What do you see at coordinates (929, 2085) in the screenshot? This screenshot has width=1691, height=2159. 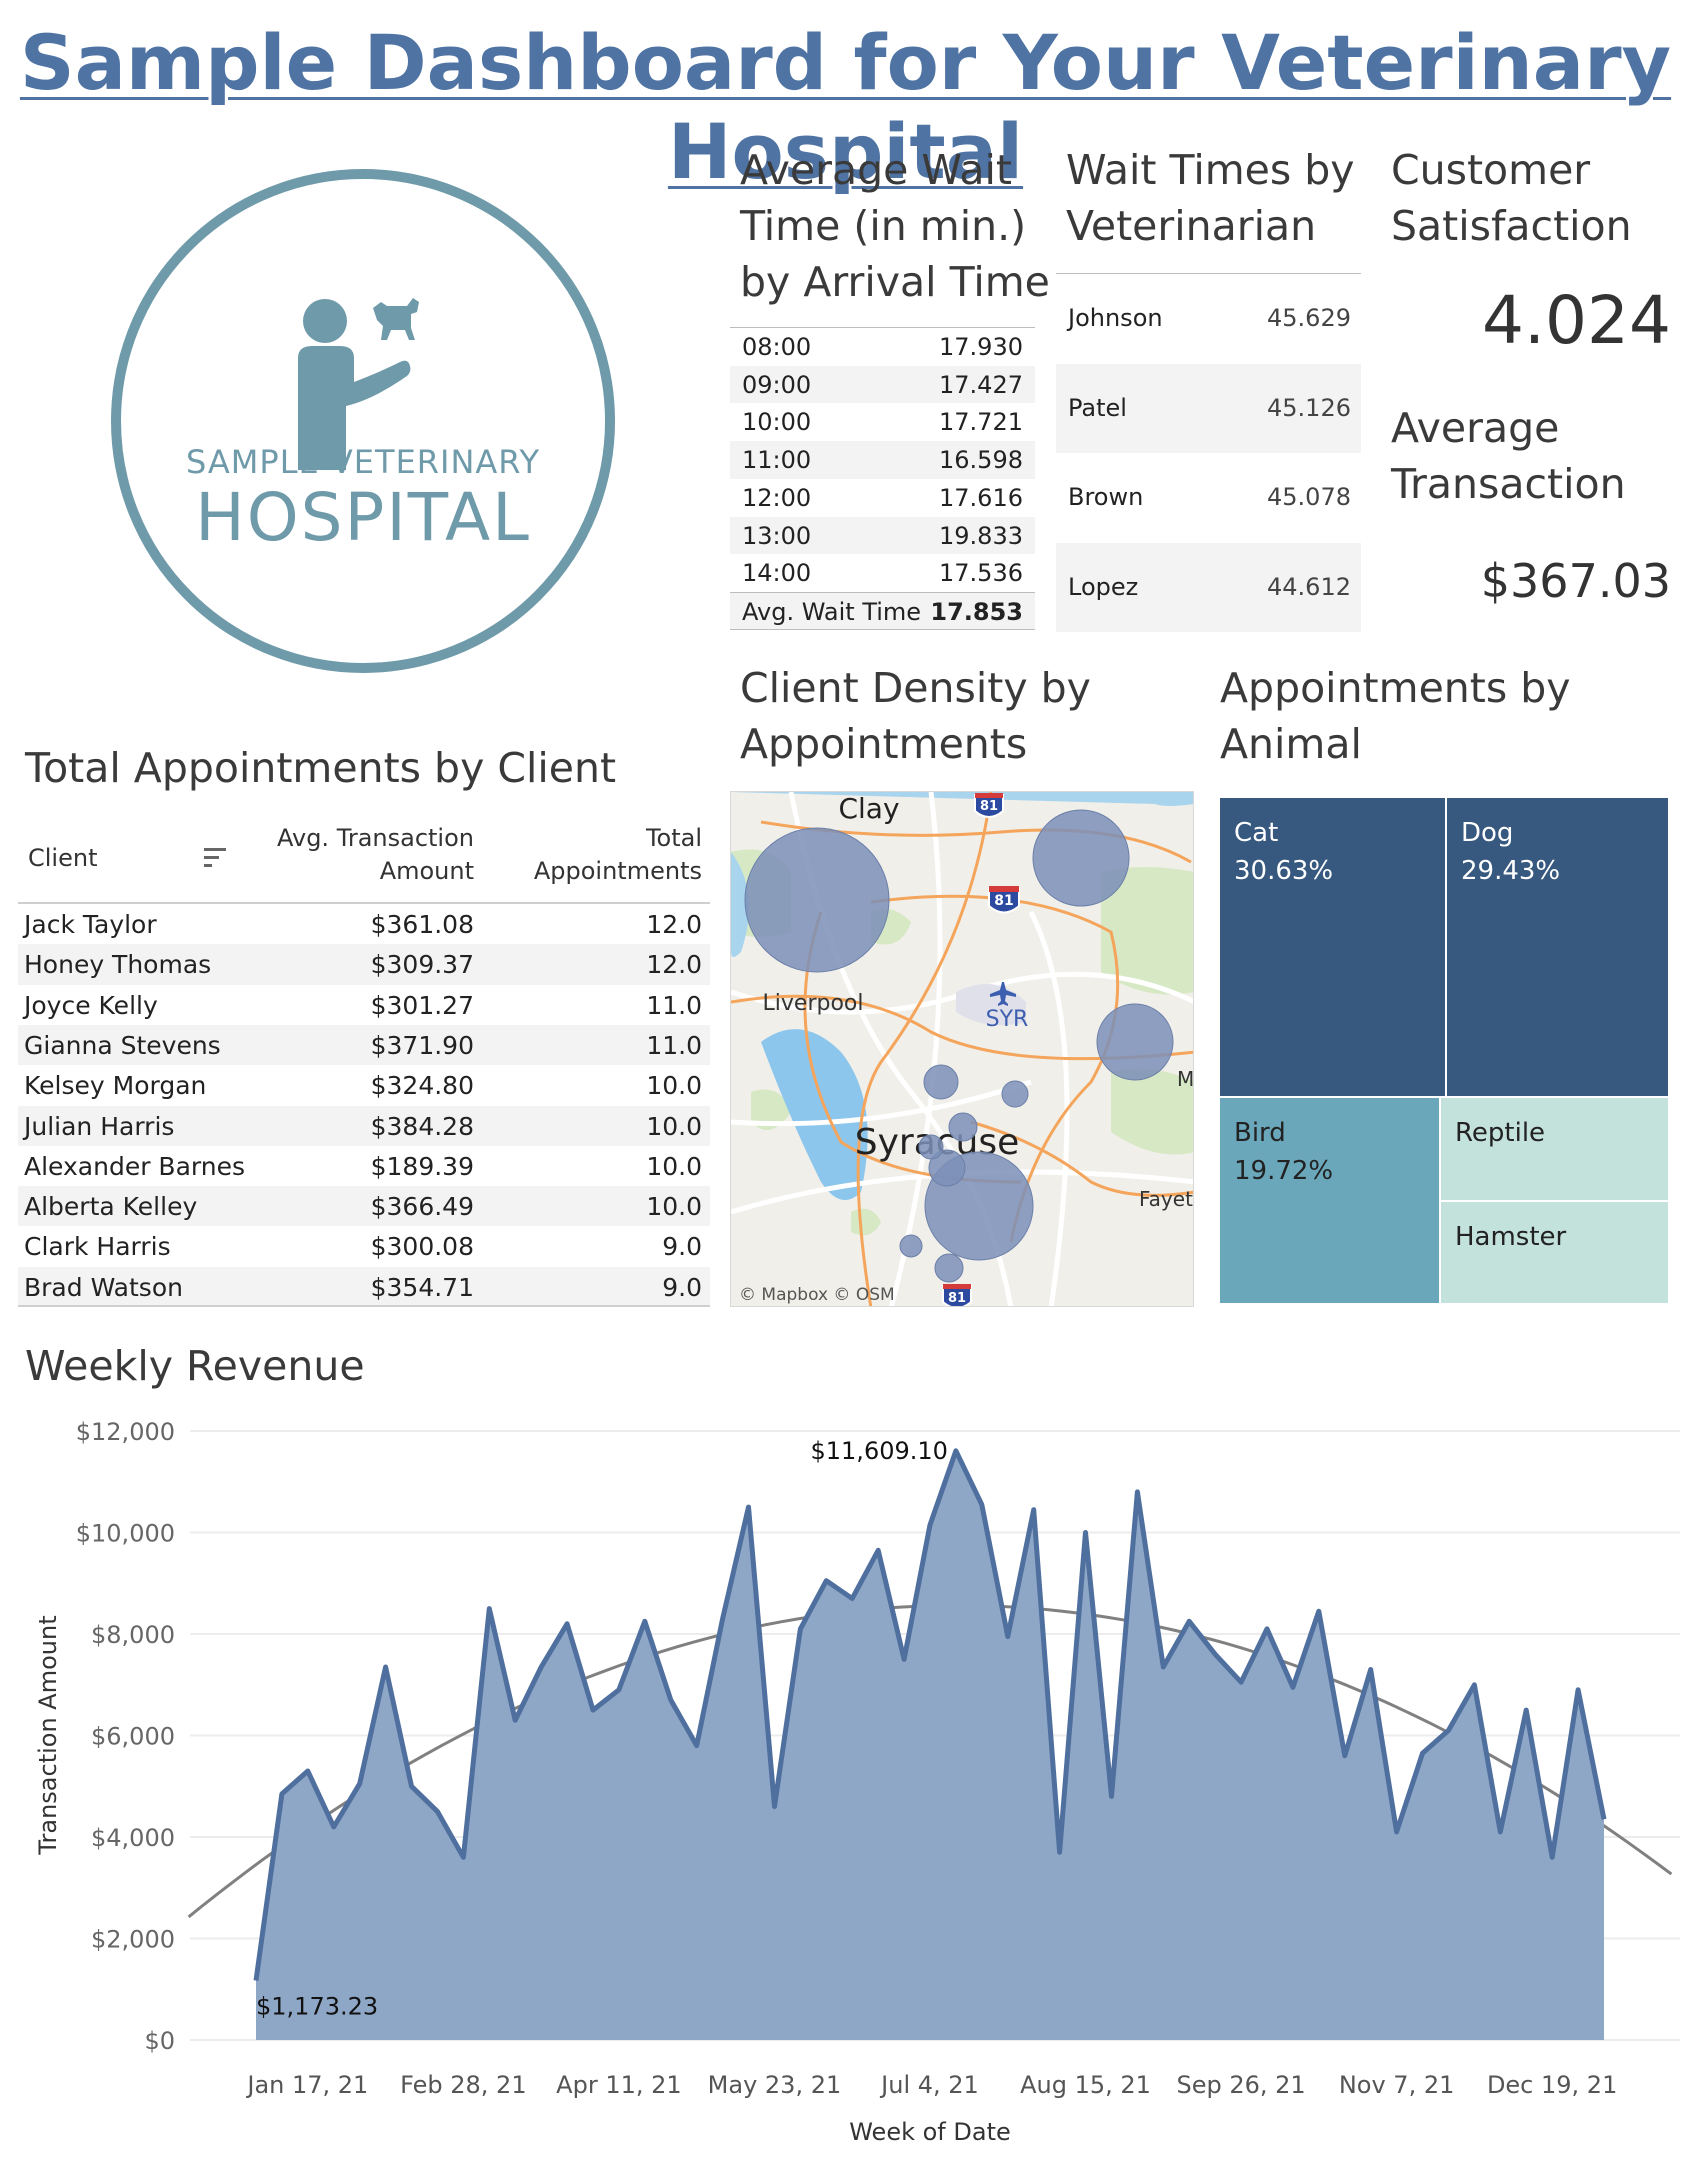 I see `x-tick-label: Jul 4, 21` at bounding box center [929, 2085].